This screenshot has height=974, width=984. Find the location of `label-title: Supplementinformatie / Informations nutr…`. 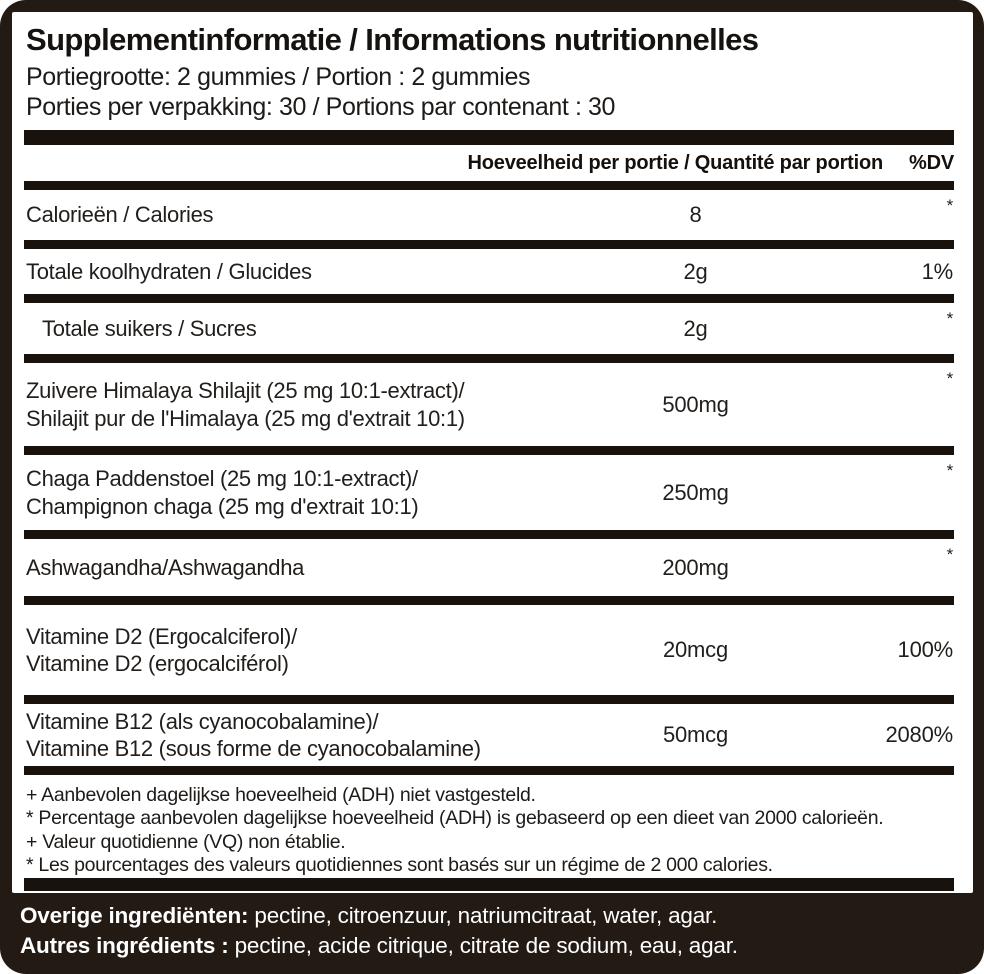

label-title: Supplementinformatie / Informations nutr… is located at coordinates (392, 39).